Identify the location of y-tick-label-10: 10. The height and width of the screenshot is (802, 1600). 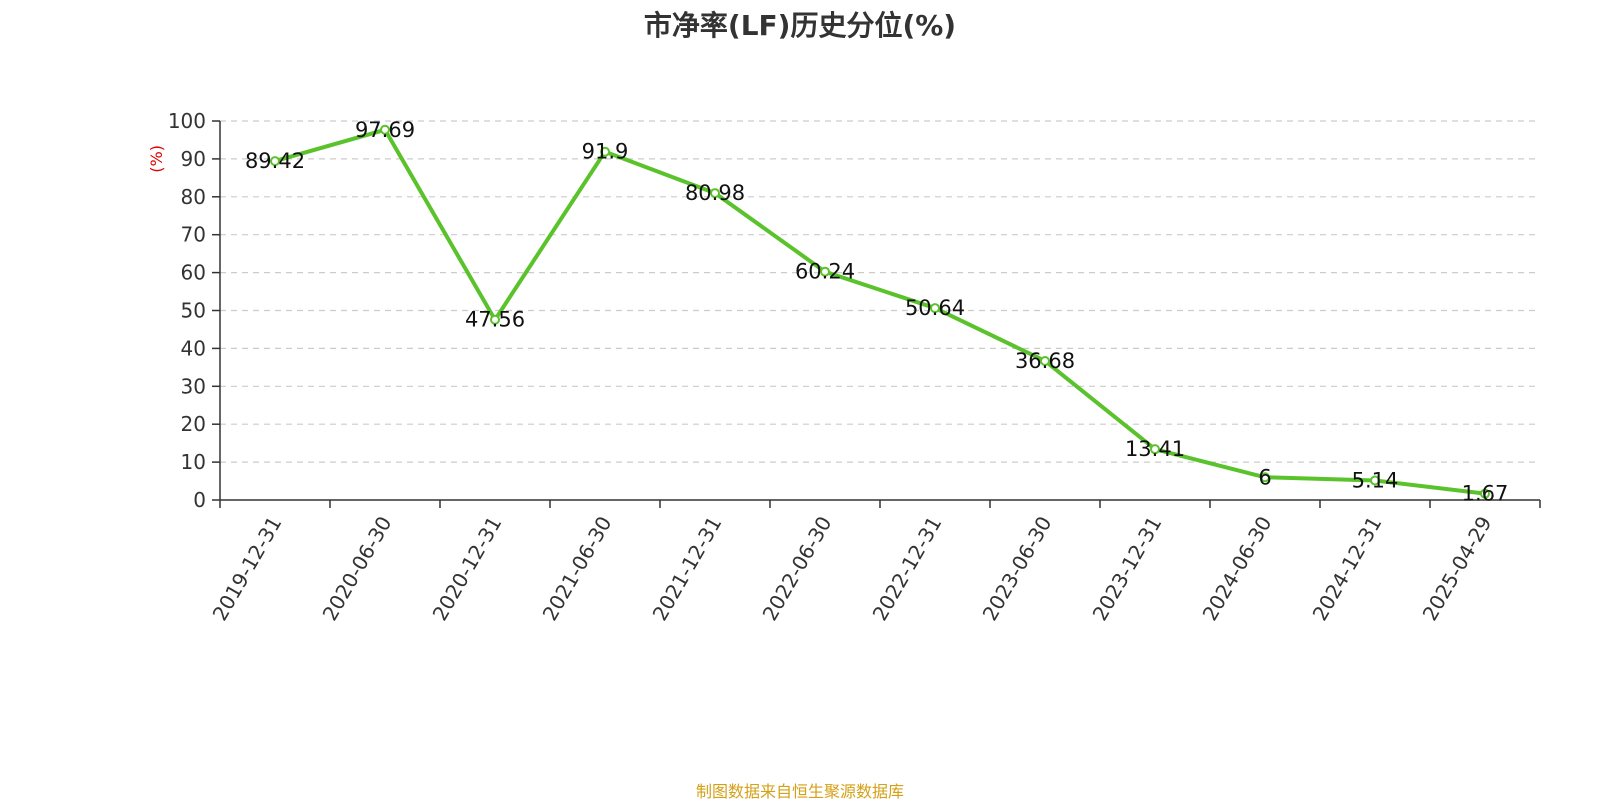
(193, 462).